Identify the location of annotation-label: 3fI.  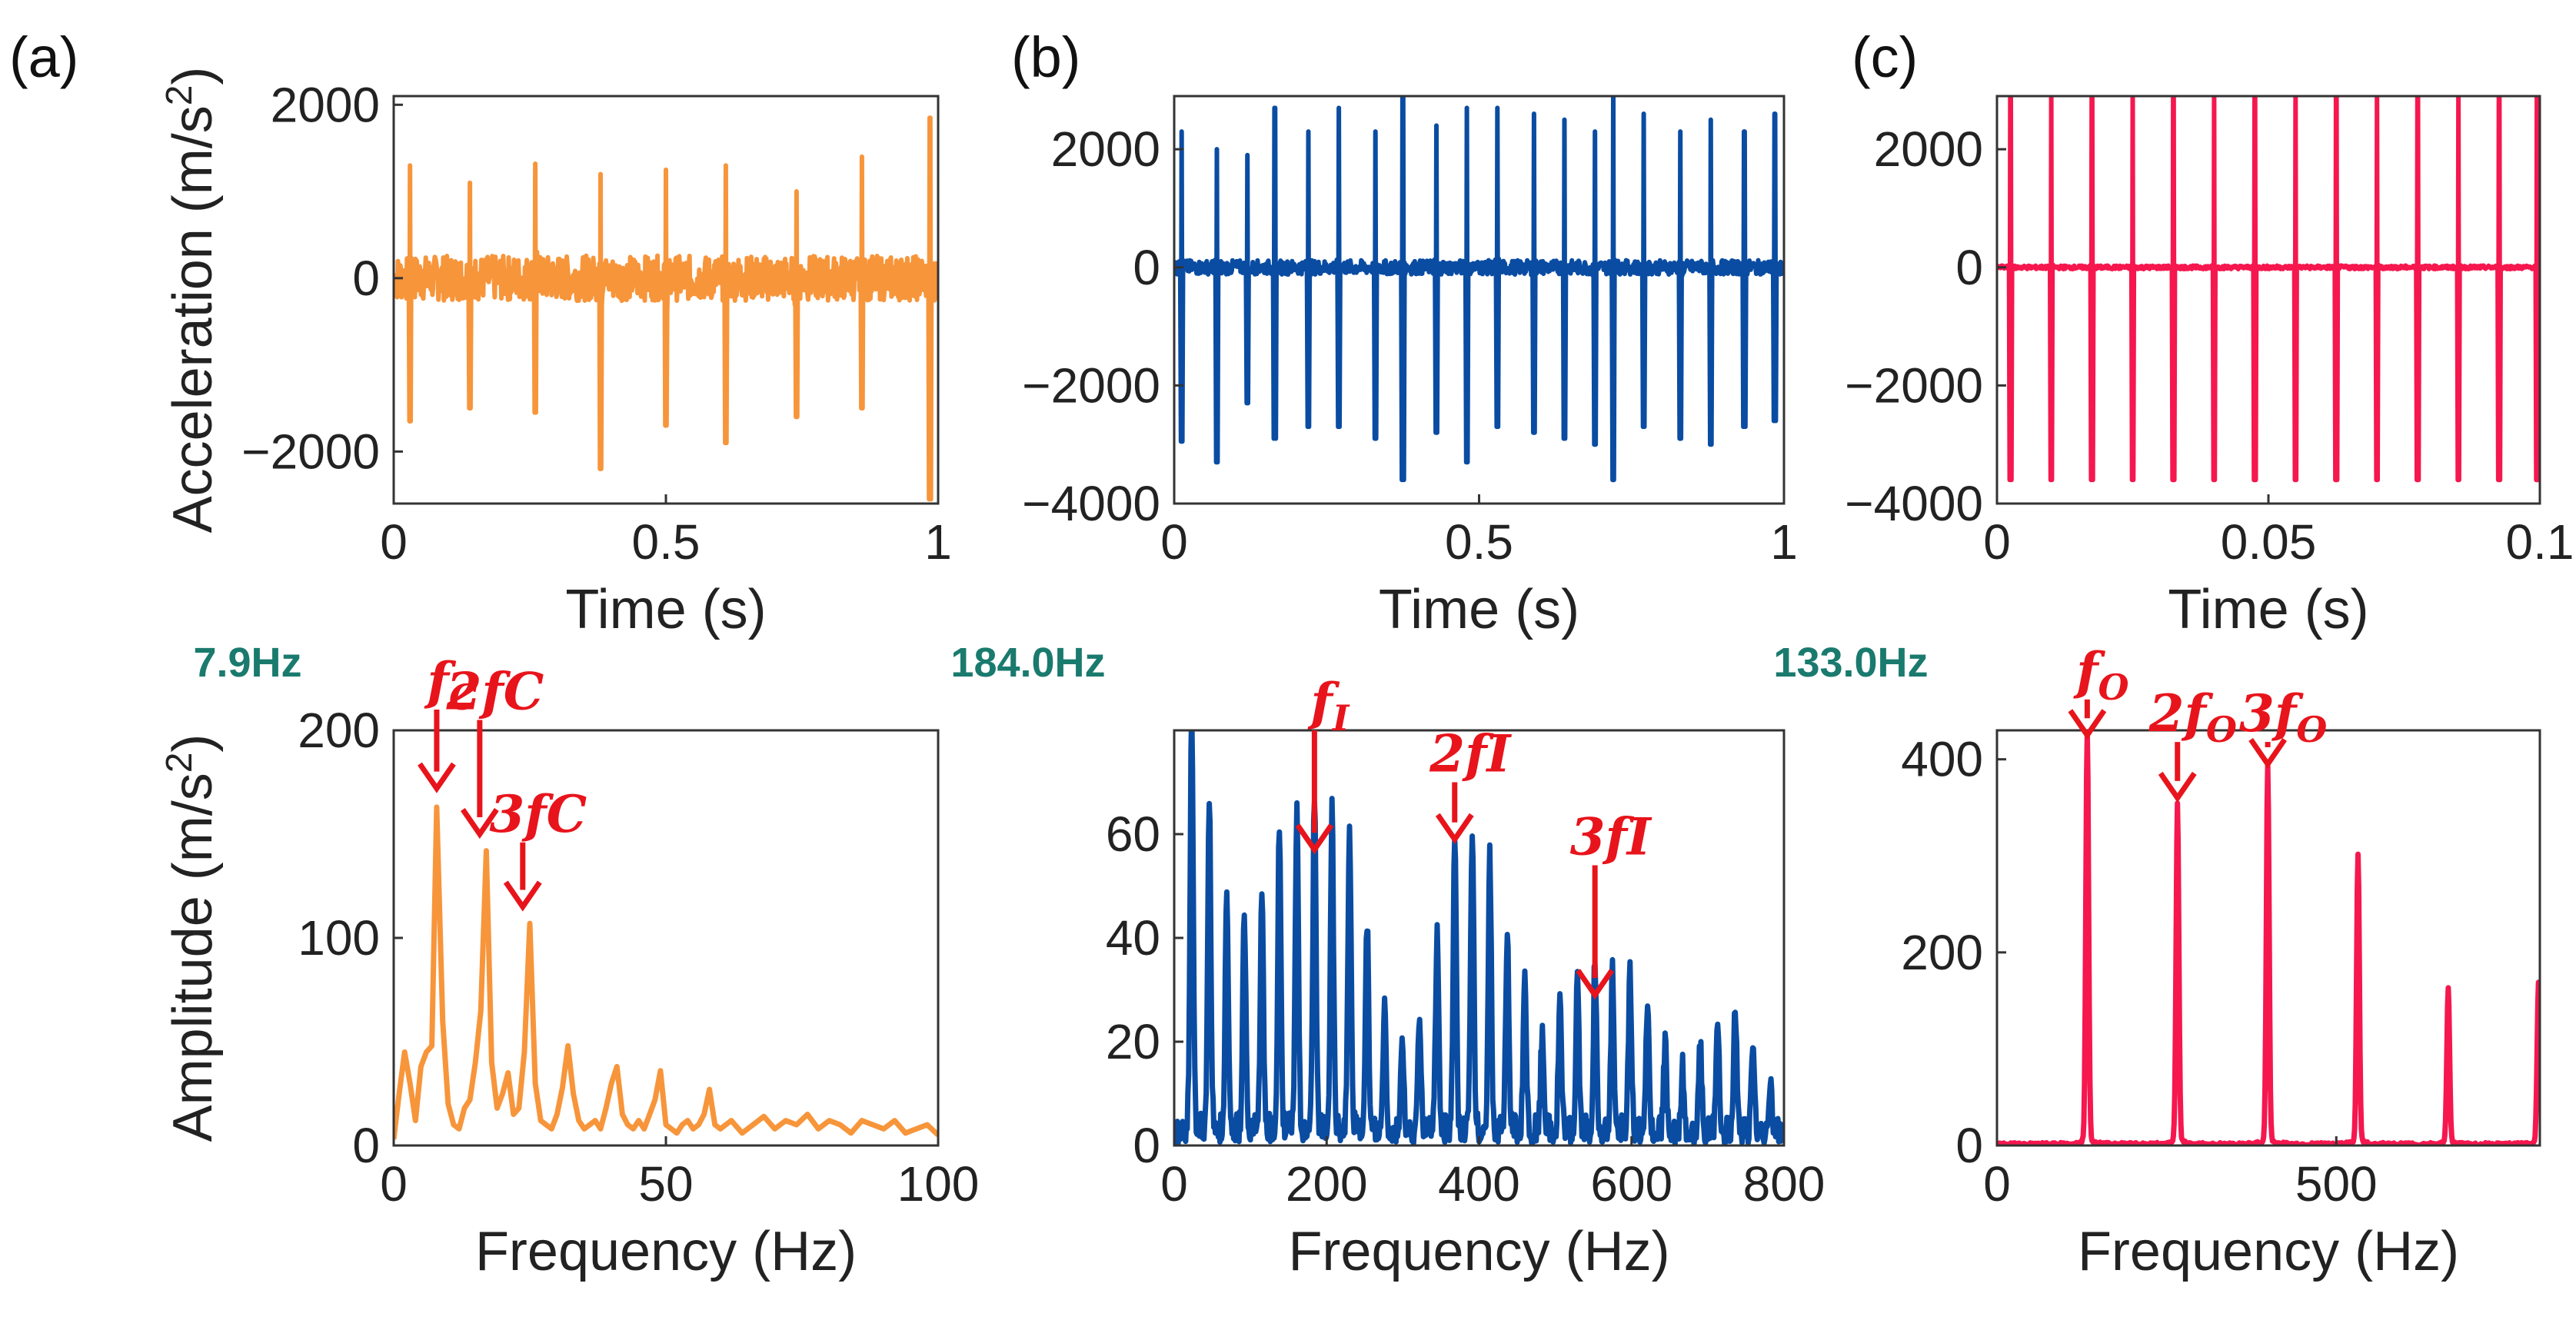
(1611, 837).